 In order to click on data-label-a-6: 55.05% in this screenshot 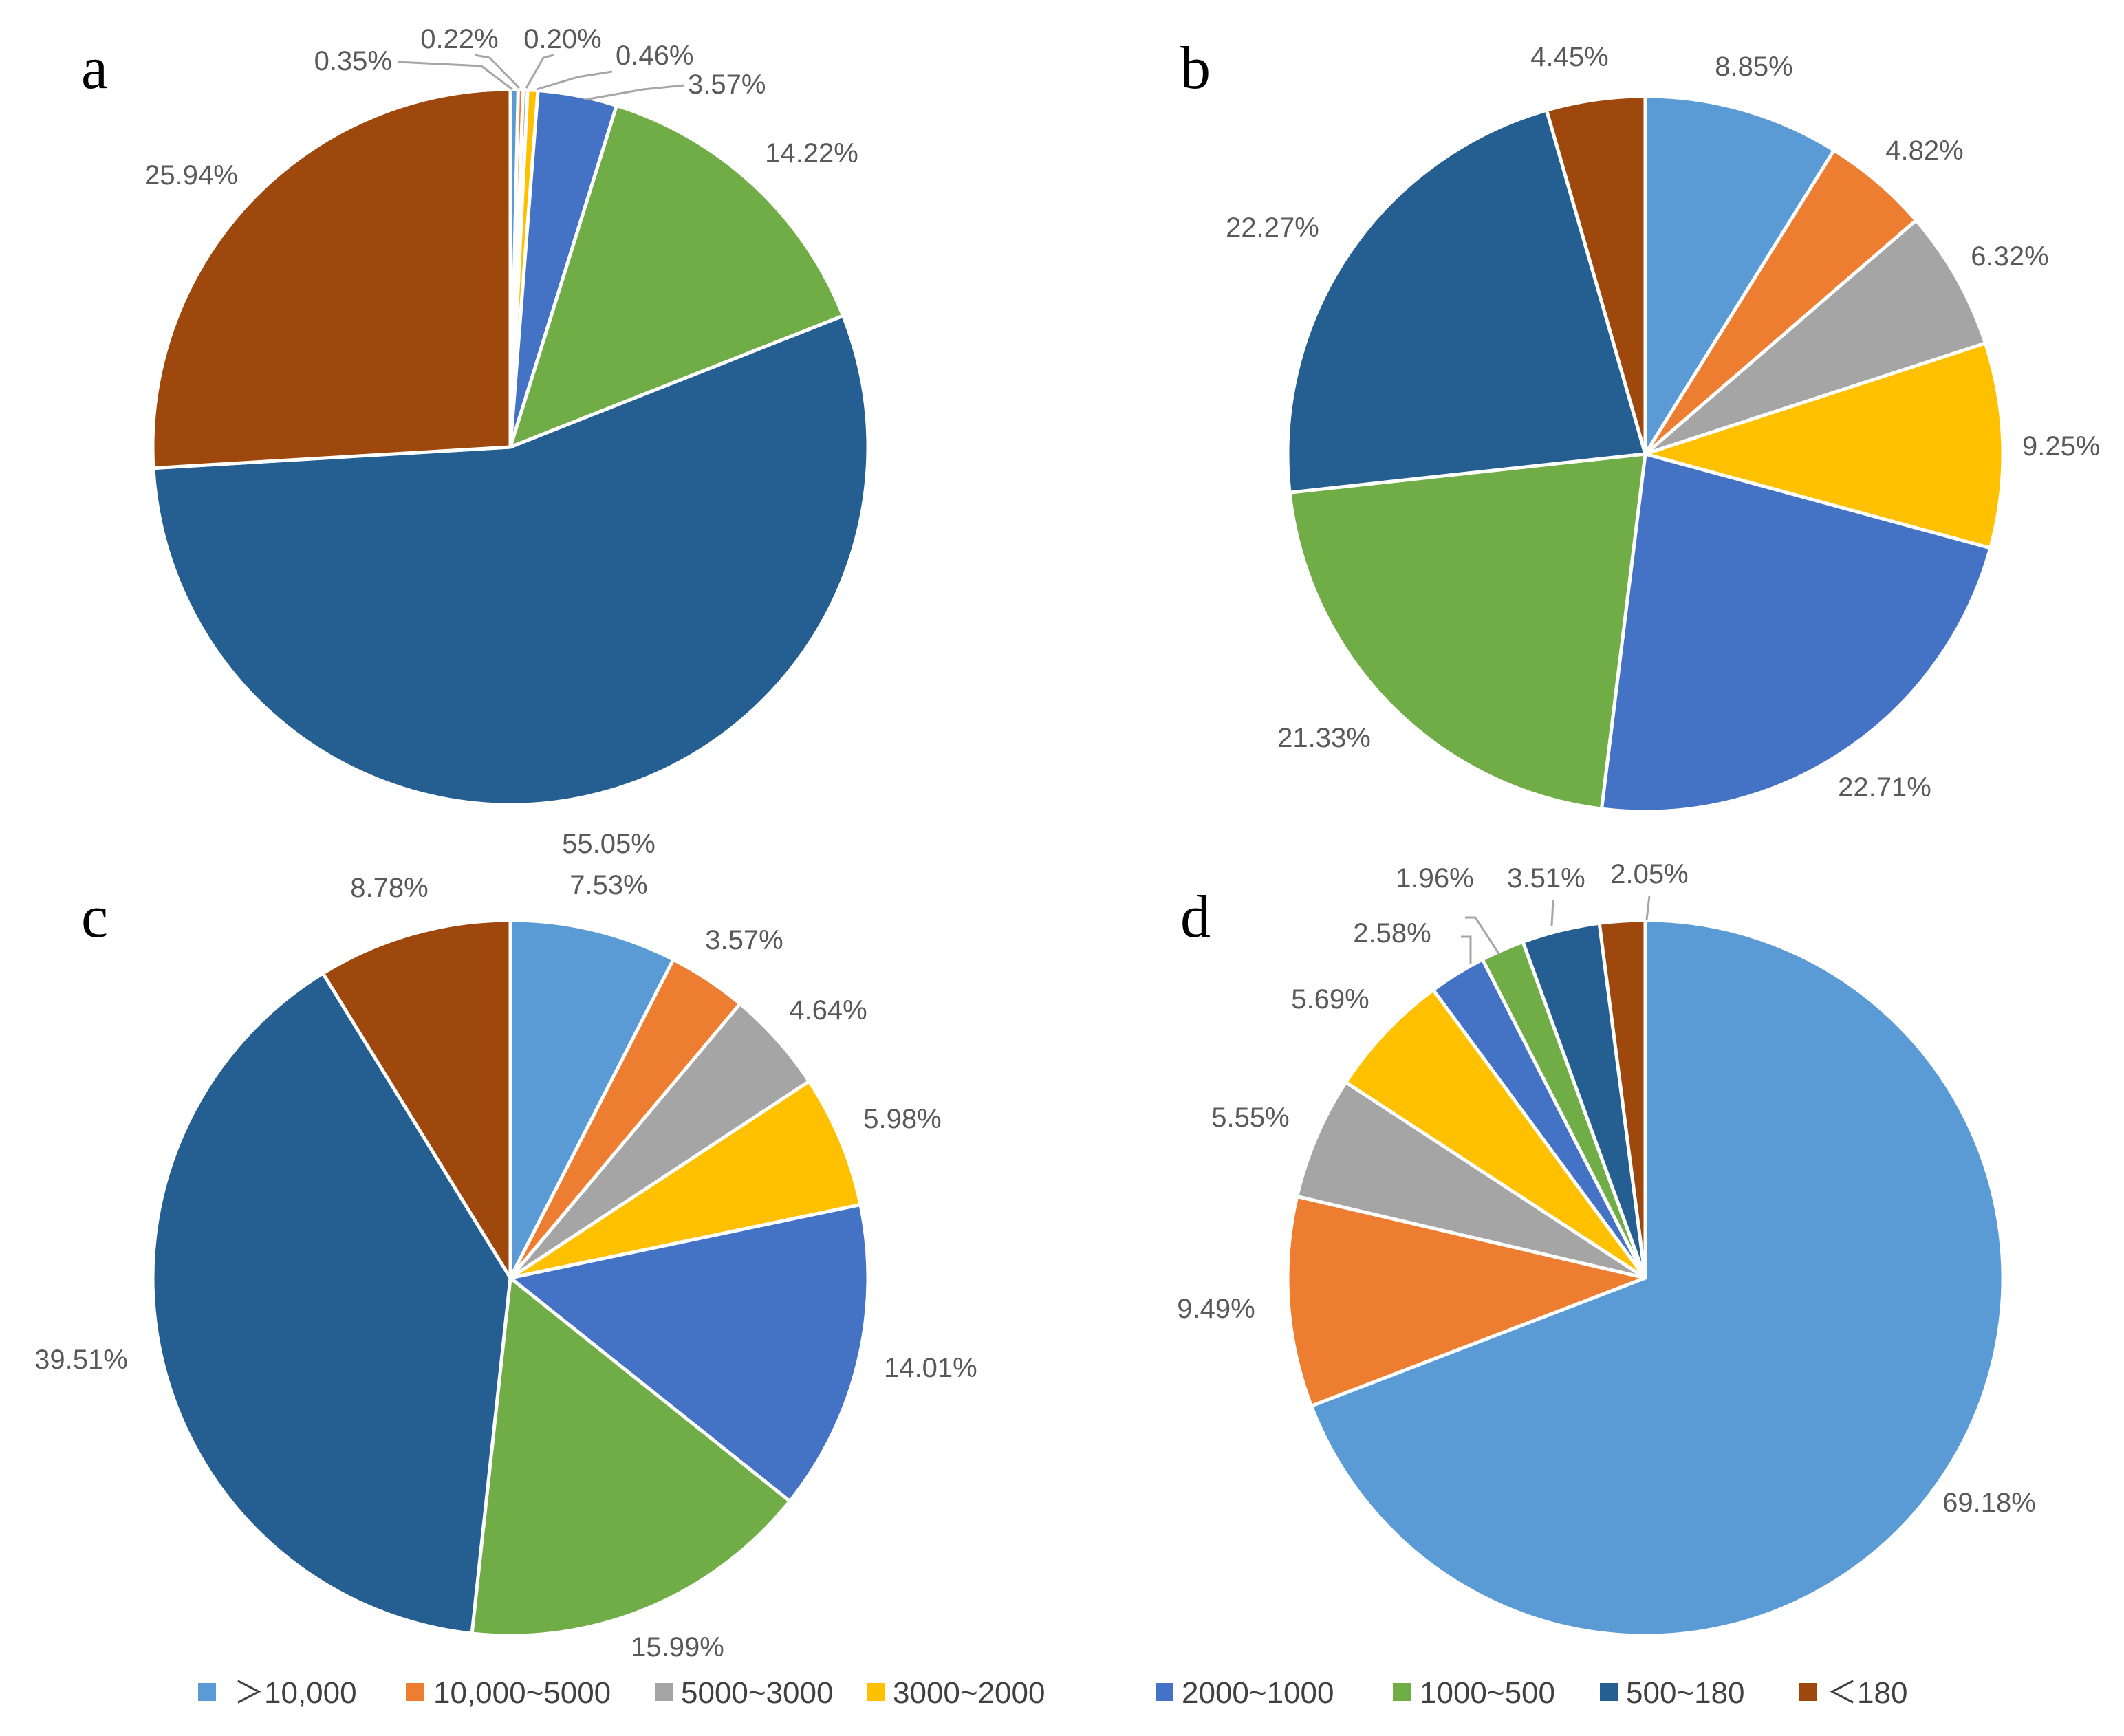, I will do `click(609, 844)`.